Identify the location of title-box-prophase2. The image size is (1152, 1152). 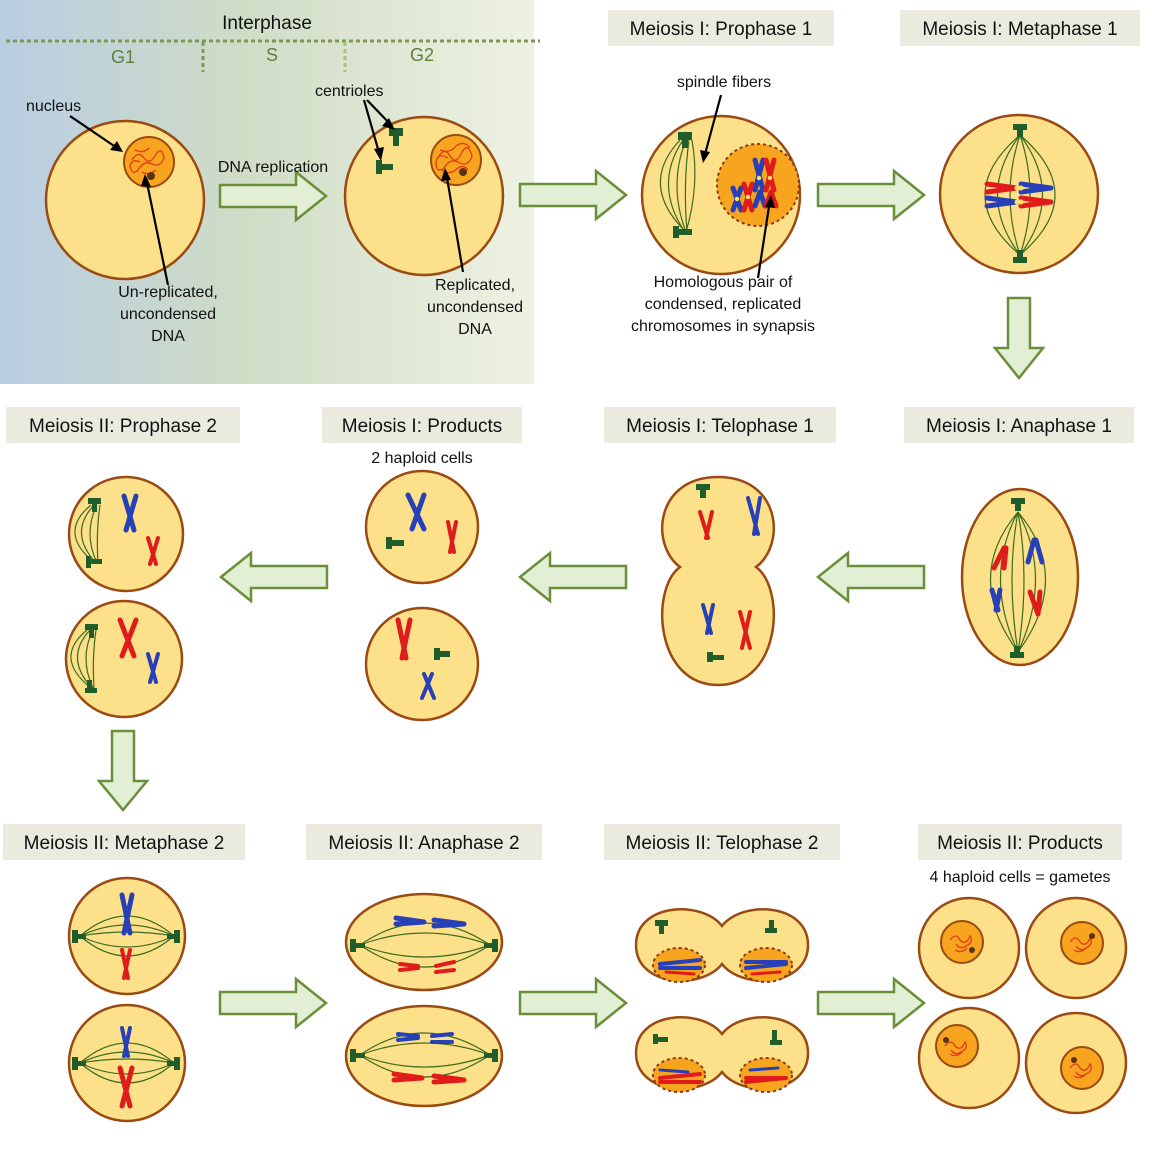
(123, 425).